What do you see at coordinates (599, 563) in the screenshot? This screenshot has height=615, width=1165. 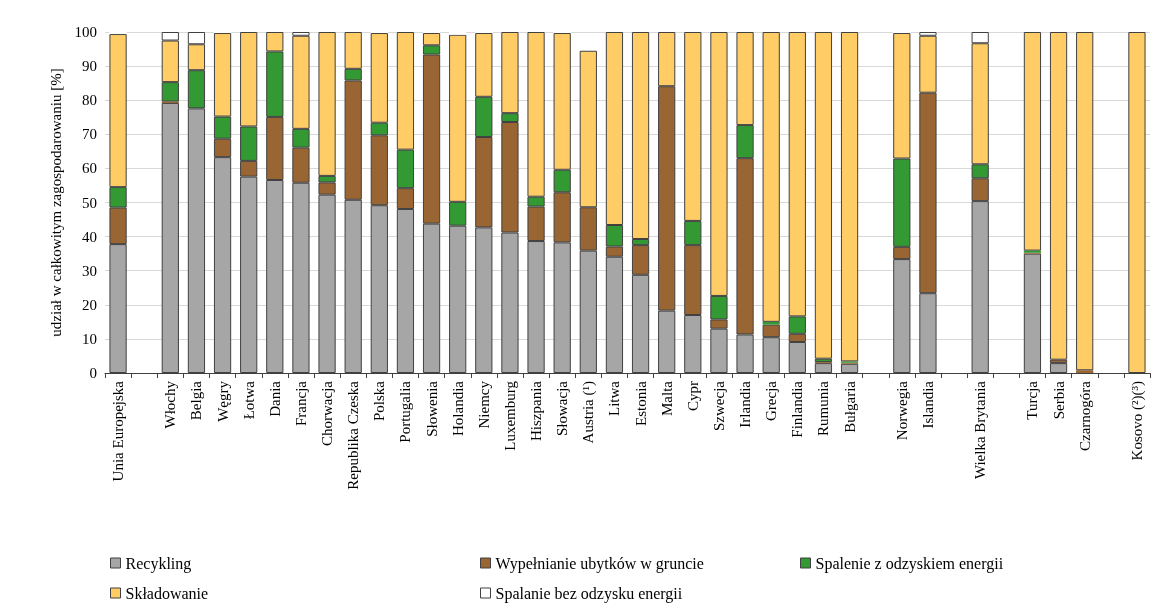 I see `legend-label: Wypełnianie ubytków w gruncie` at bounding box center [599, 563].